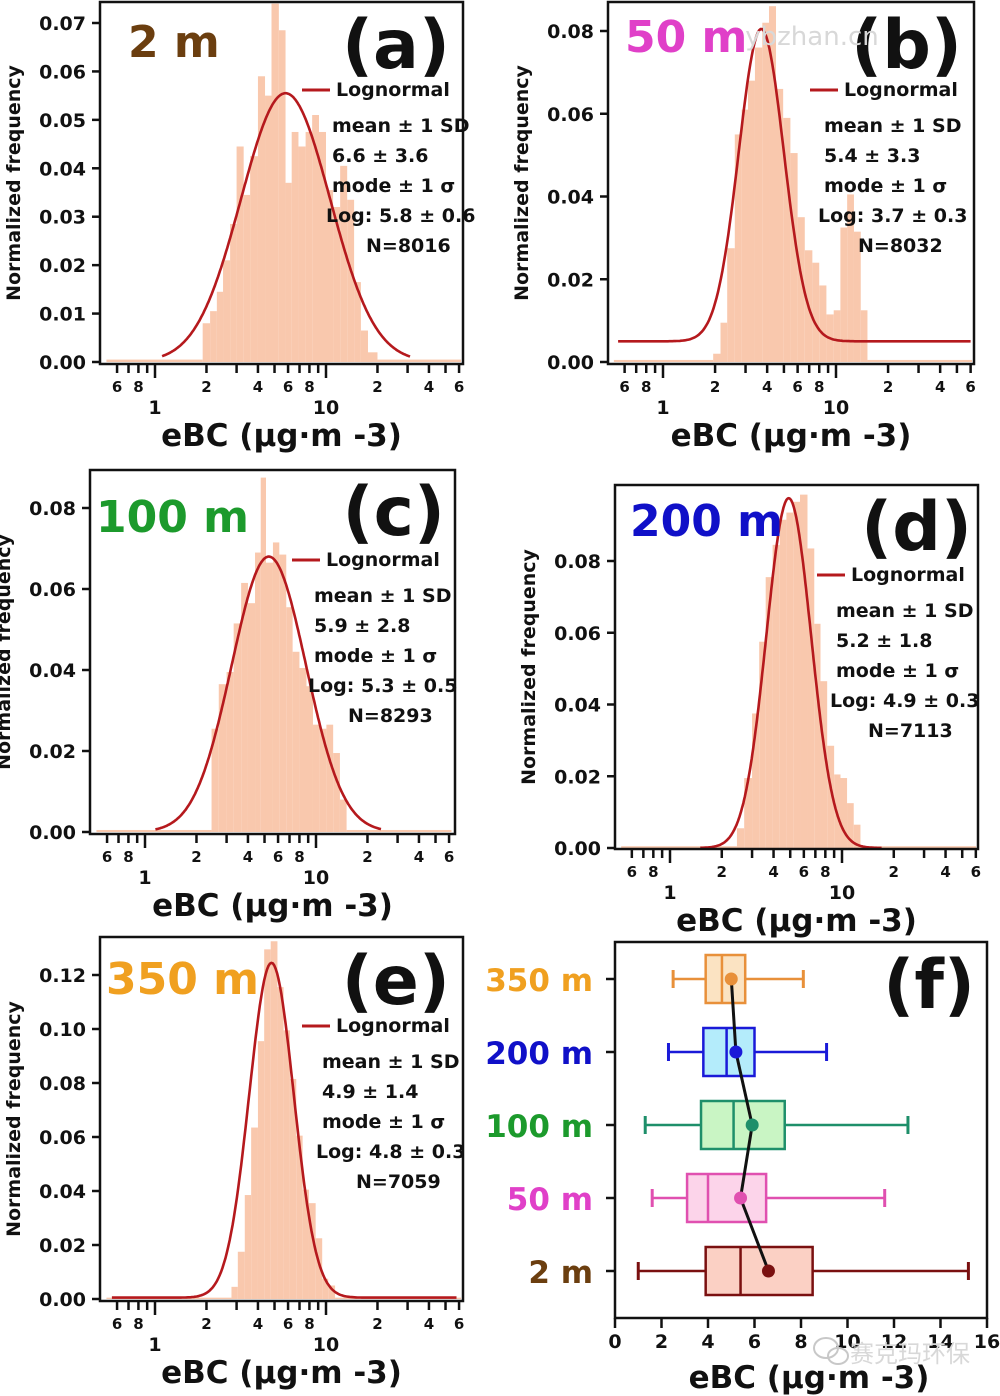  Describe the element at coordinates (910, 1354) in the screenshot. I see `watermark-text: 赛克玛环保` at that location.